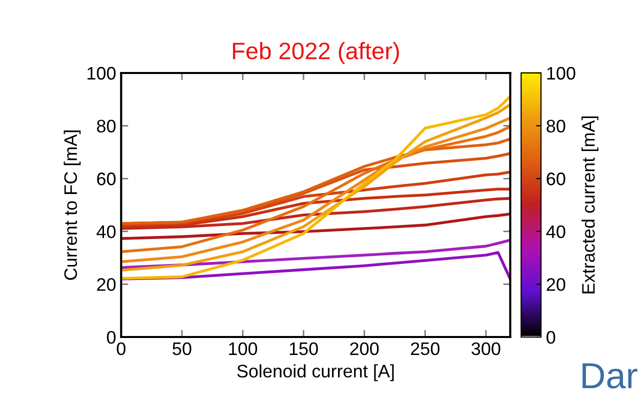 Image resolution: width=641 pixels, height=410 pixels. What do you see at coordinates (561, 73) in the screenshot?
I see `color-bar-label: 100` at bounding box center [561, 73].